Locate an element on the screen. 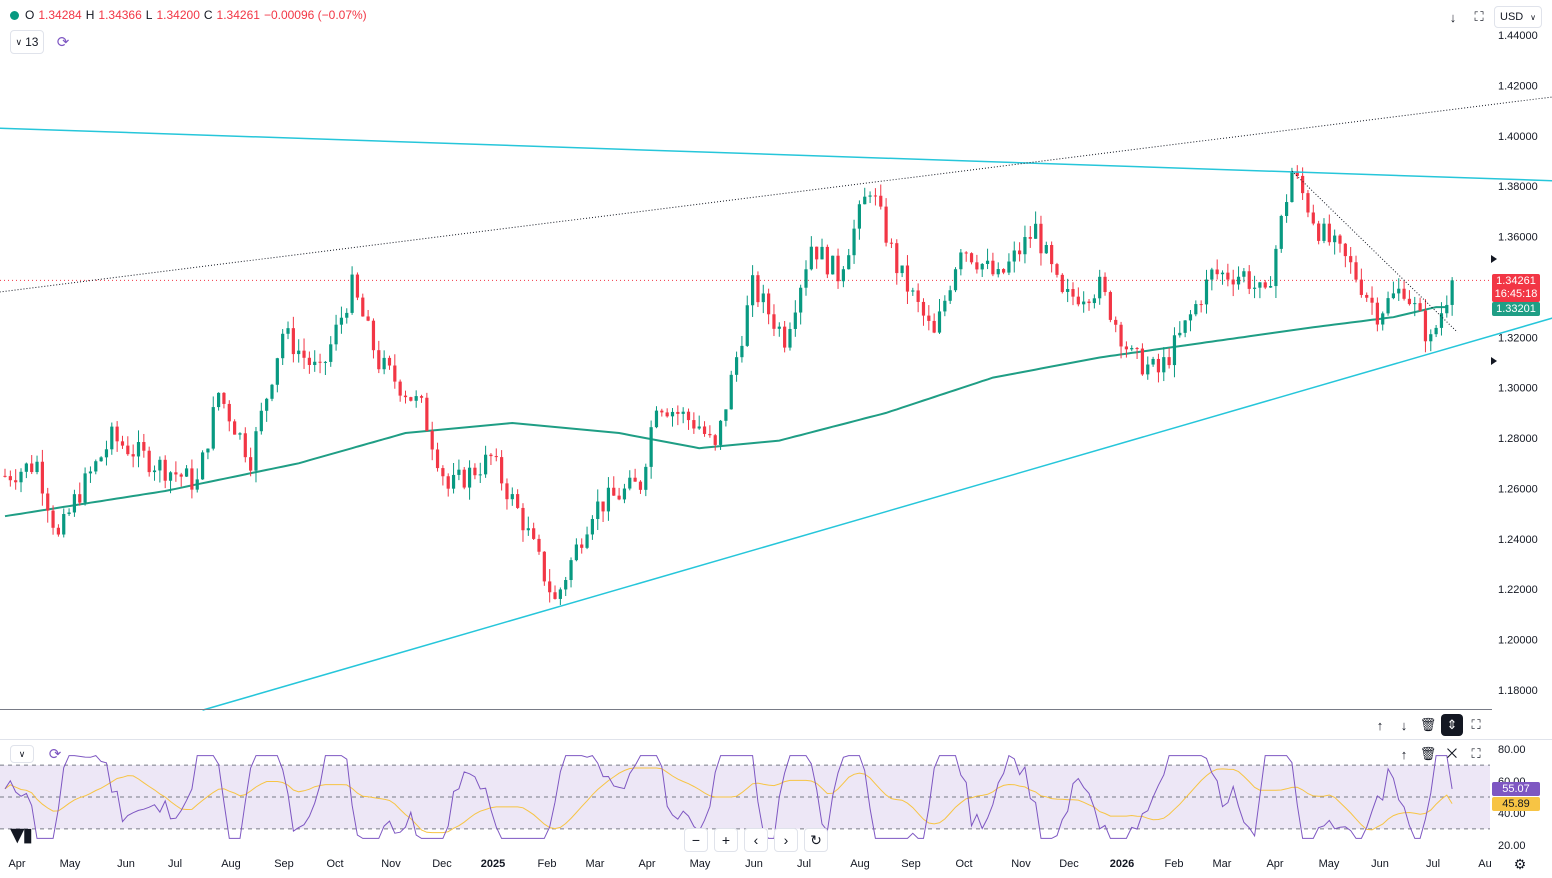 This screenshot has height=878, width=1552. collapse-indicators-button: ∨ 13 is located at coordinates (27, 42).